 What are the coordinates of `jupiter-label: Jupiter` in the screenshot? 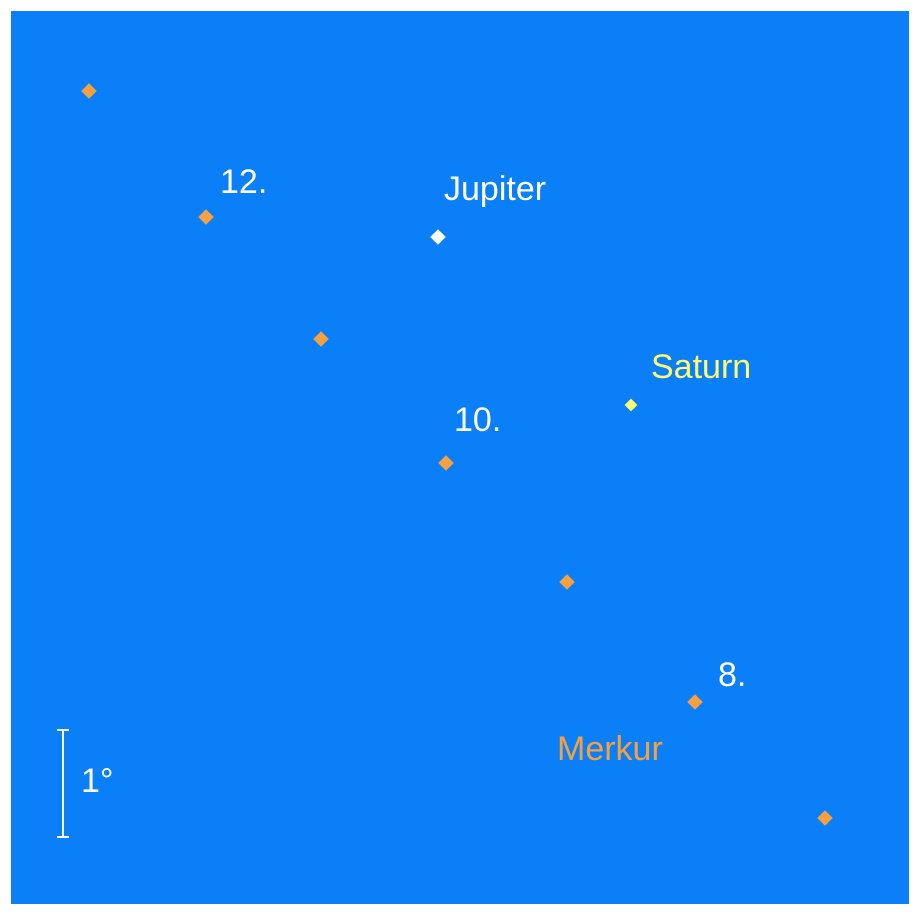 It's located at (495, 189).